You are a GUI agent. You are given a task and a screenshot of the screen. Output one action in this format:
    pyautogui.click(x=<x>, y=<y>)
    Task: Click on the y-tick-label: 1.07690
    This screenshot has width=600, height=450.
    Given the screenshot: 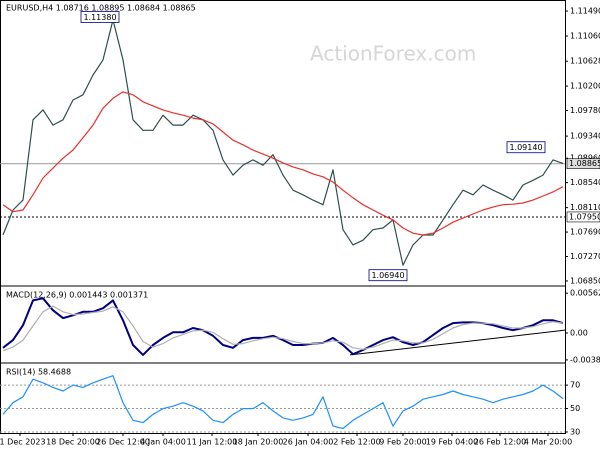 What is the action you would take?
    pyautogui.click(x=585, y=232)
    